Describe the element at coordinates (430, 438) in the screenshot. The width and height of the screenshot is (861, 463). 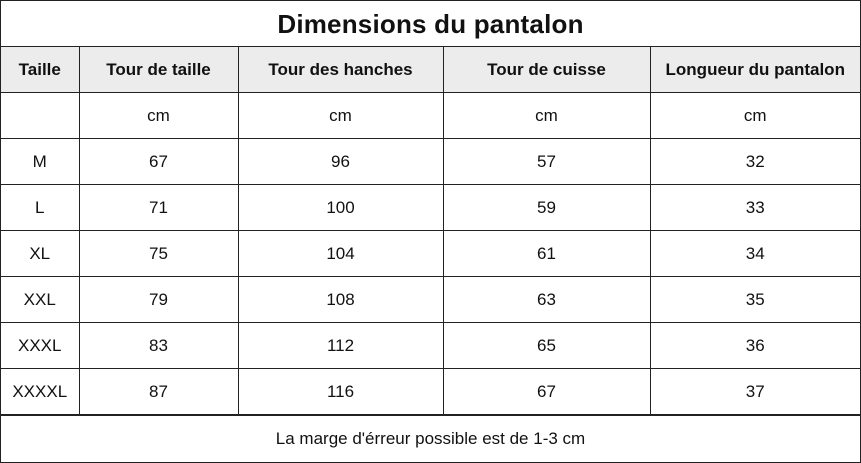
I see `error-margin-note: La marge d'érreur possible est de 1-3 cm` at that location.